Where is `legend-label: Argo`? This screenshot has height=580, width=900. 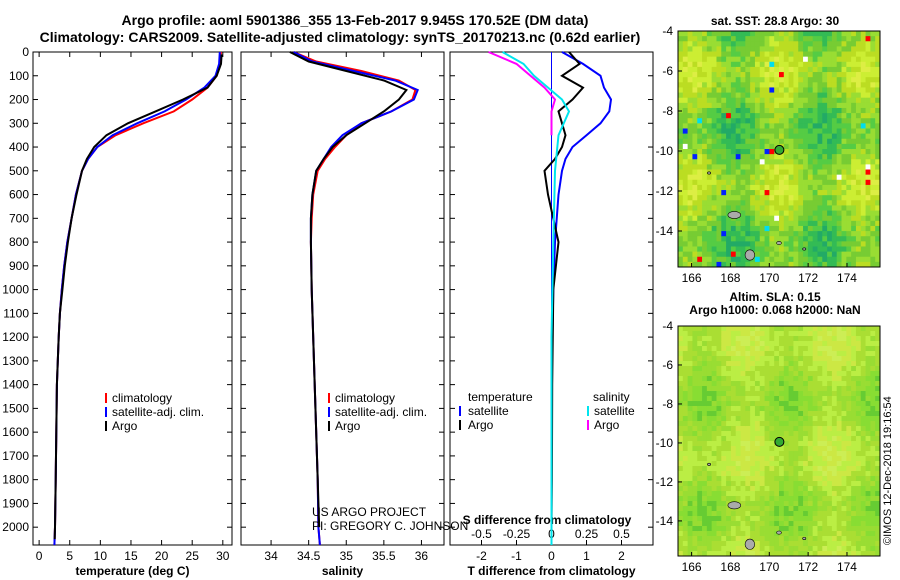
legend-label: Argo is located at coordinates (607, 425).